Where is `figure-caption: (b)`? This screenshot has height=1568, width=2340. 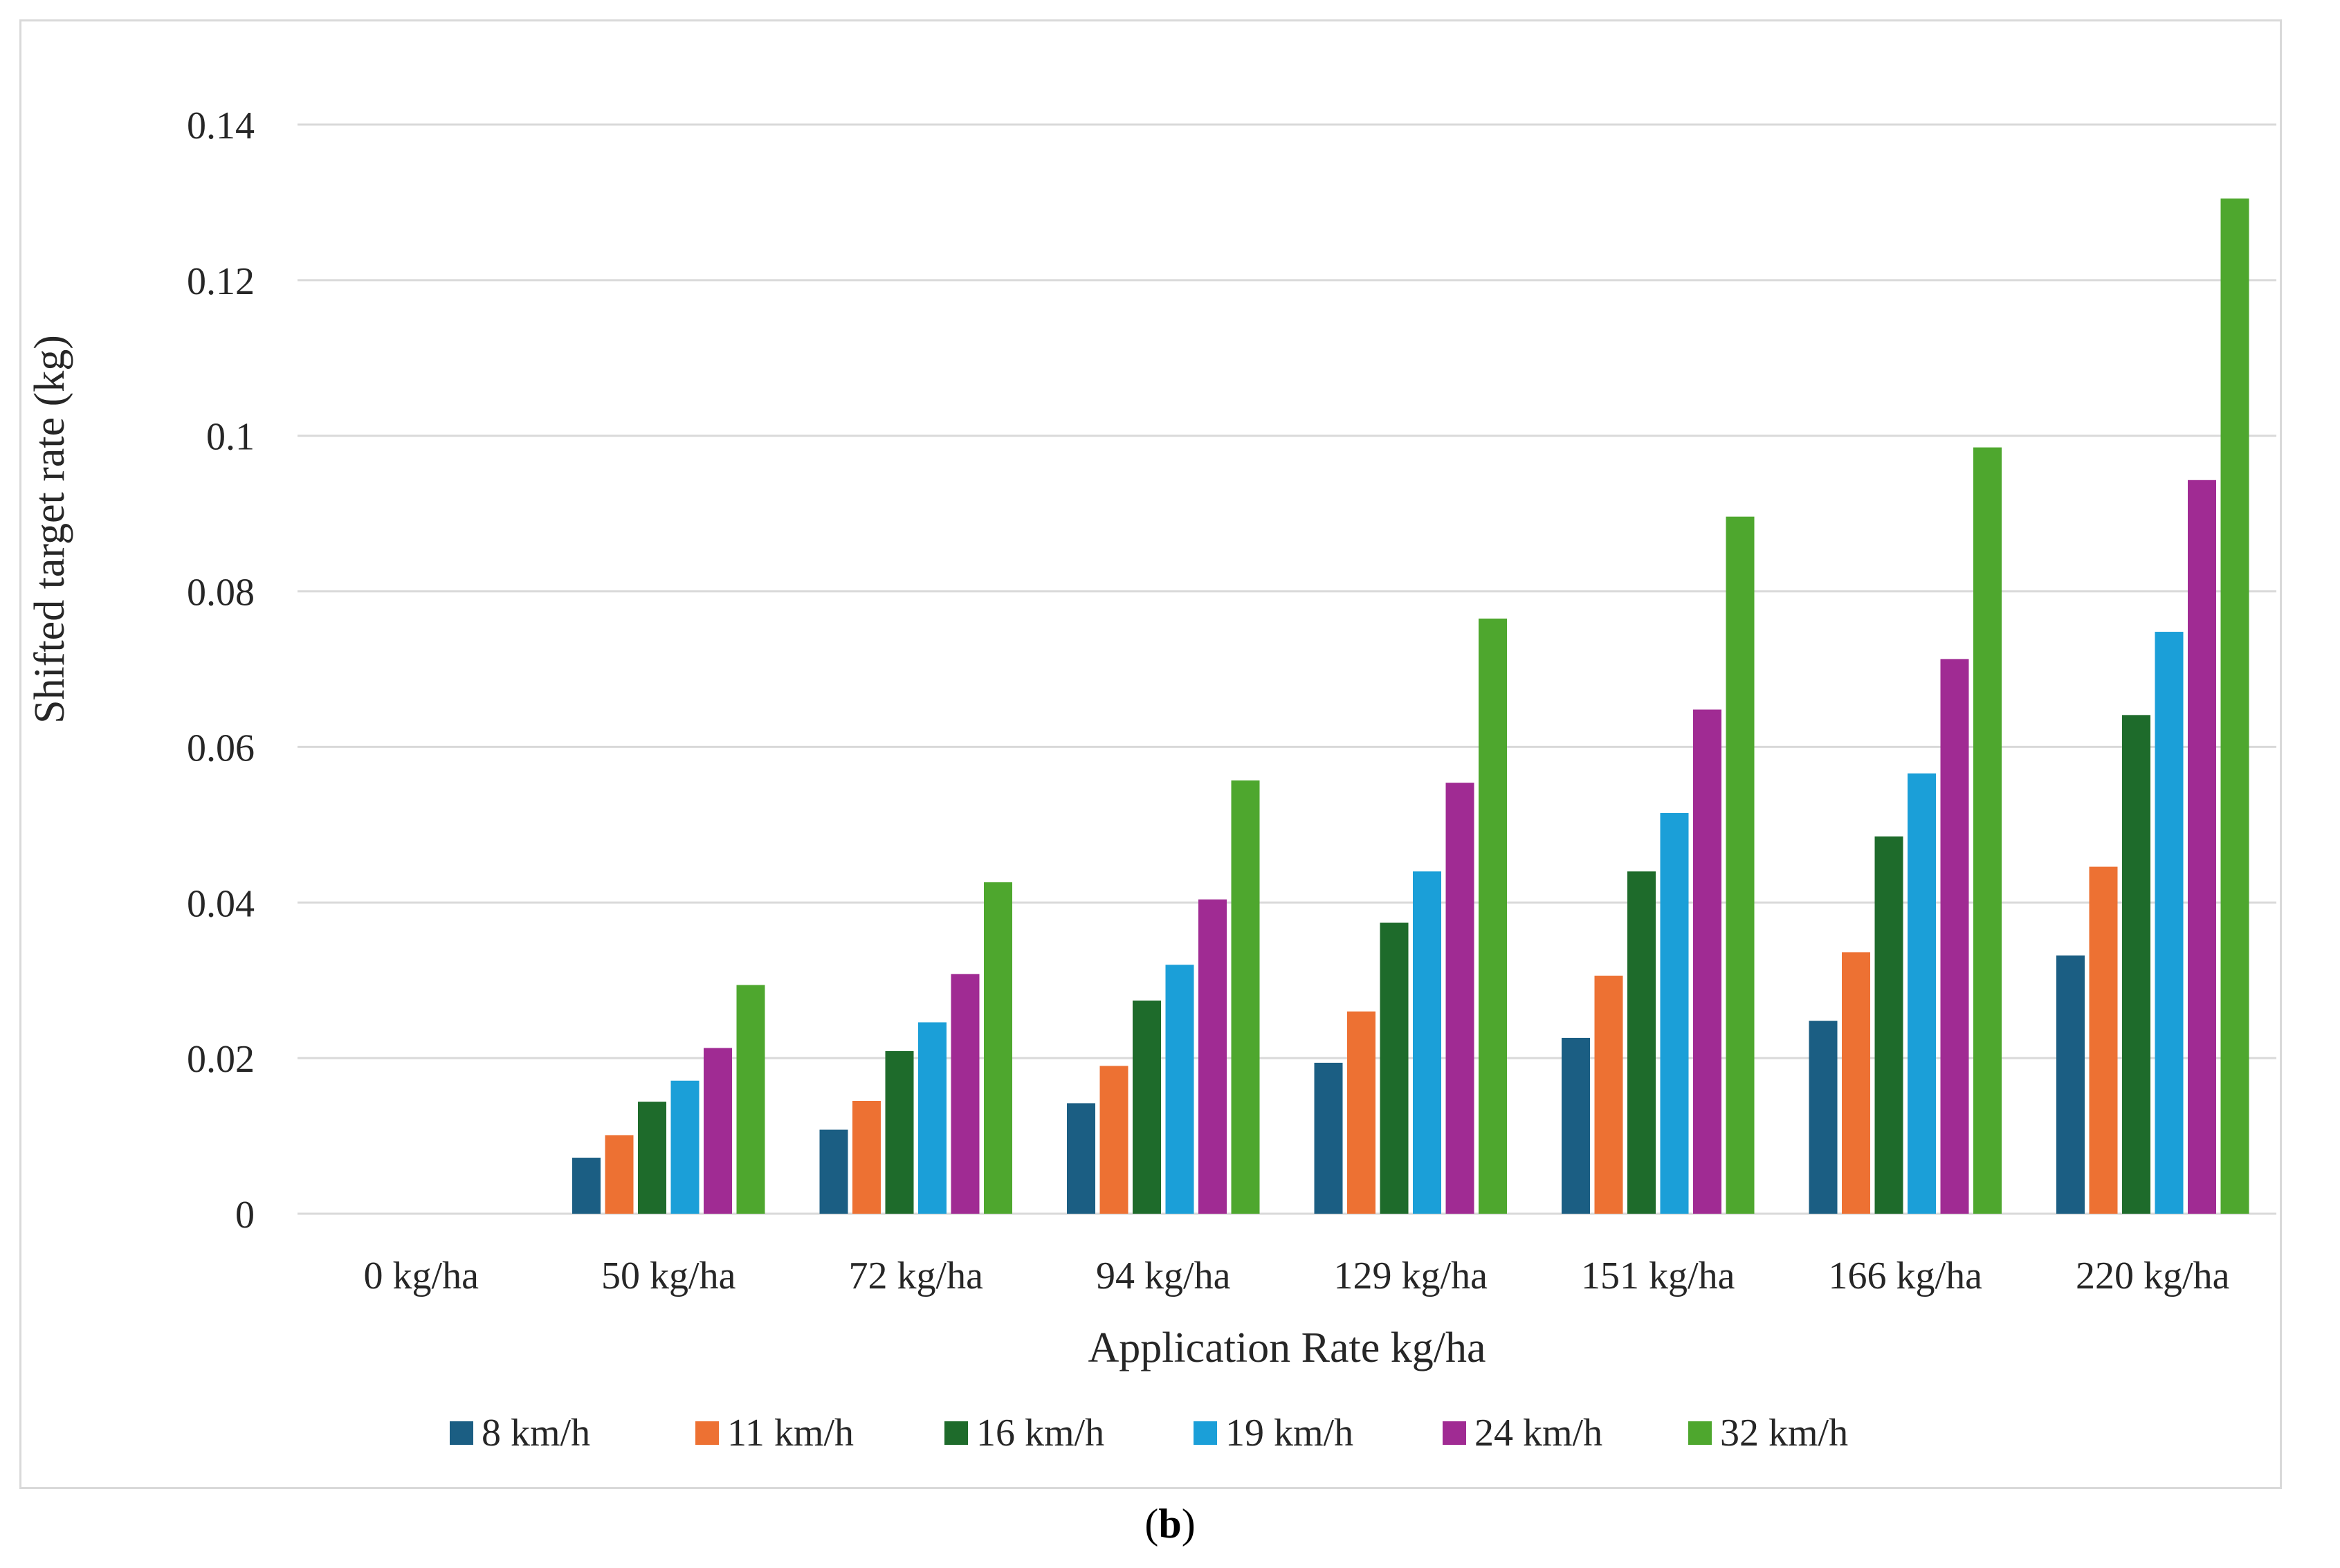
figure-caption: (b) is located at coordinates (1170, 1524).